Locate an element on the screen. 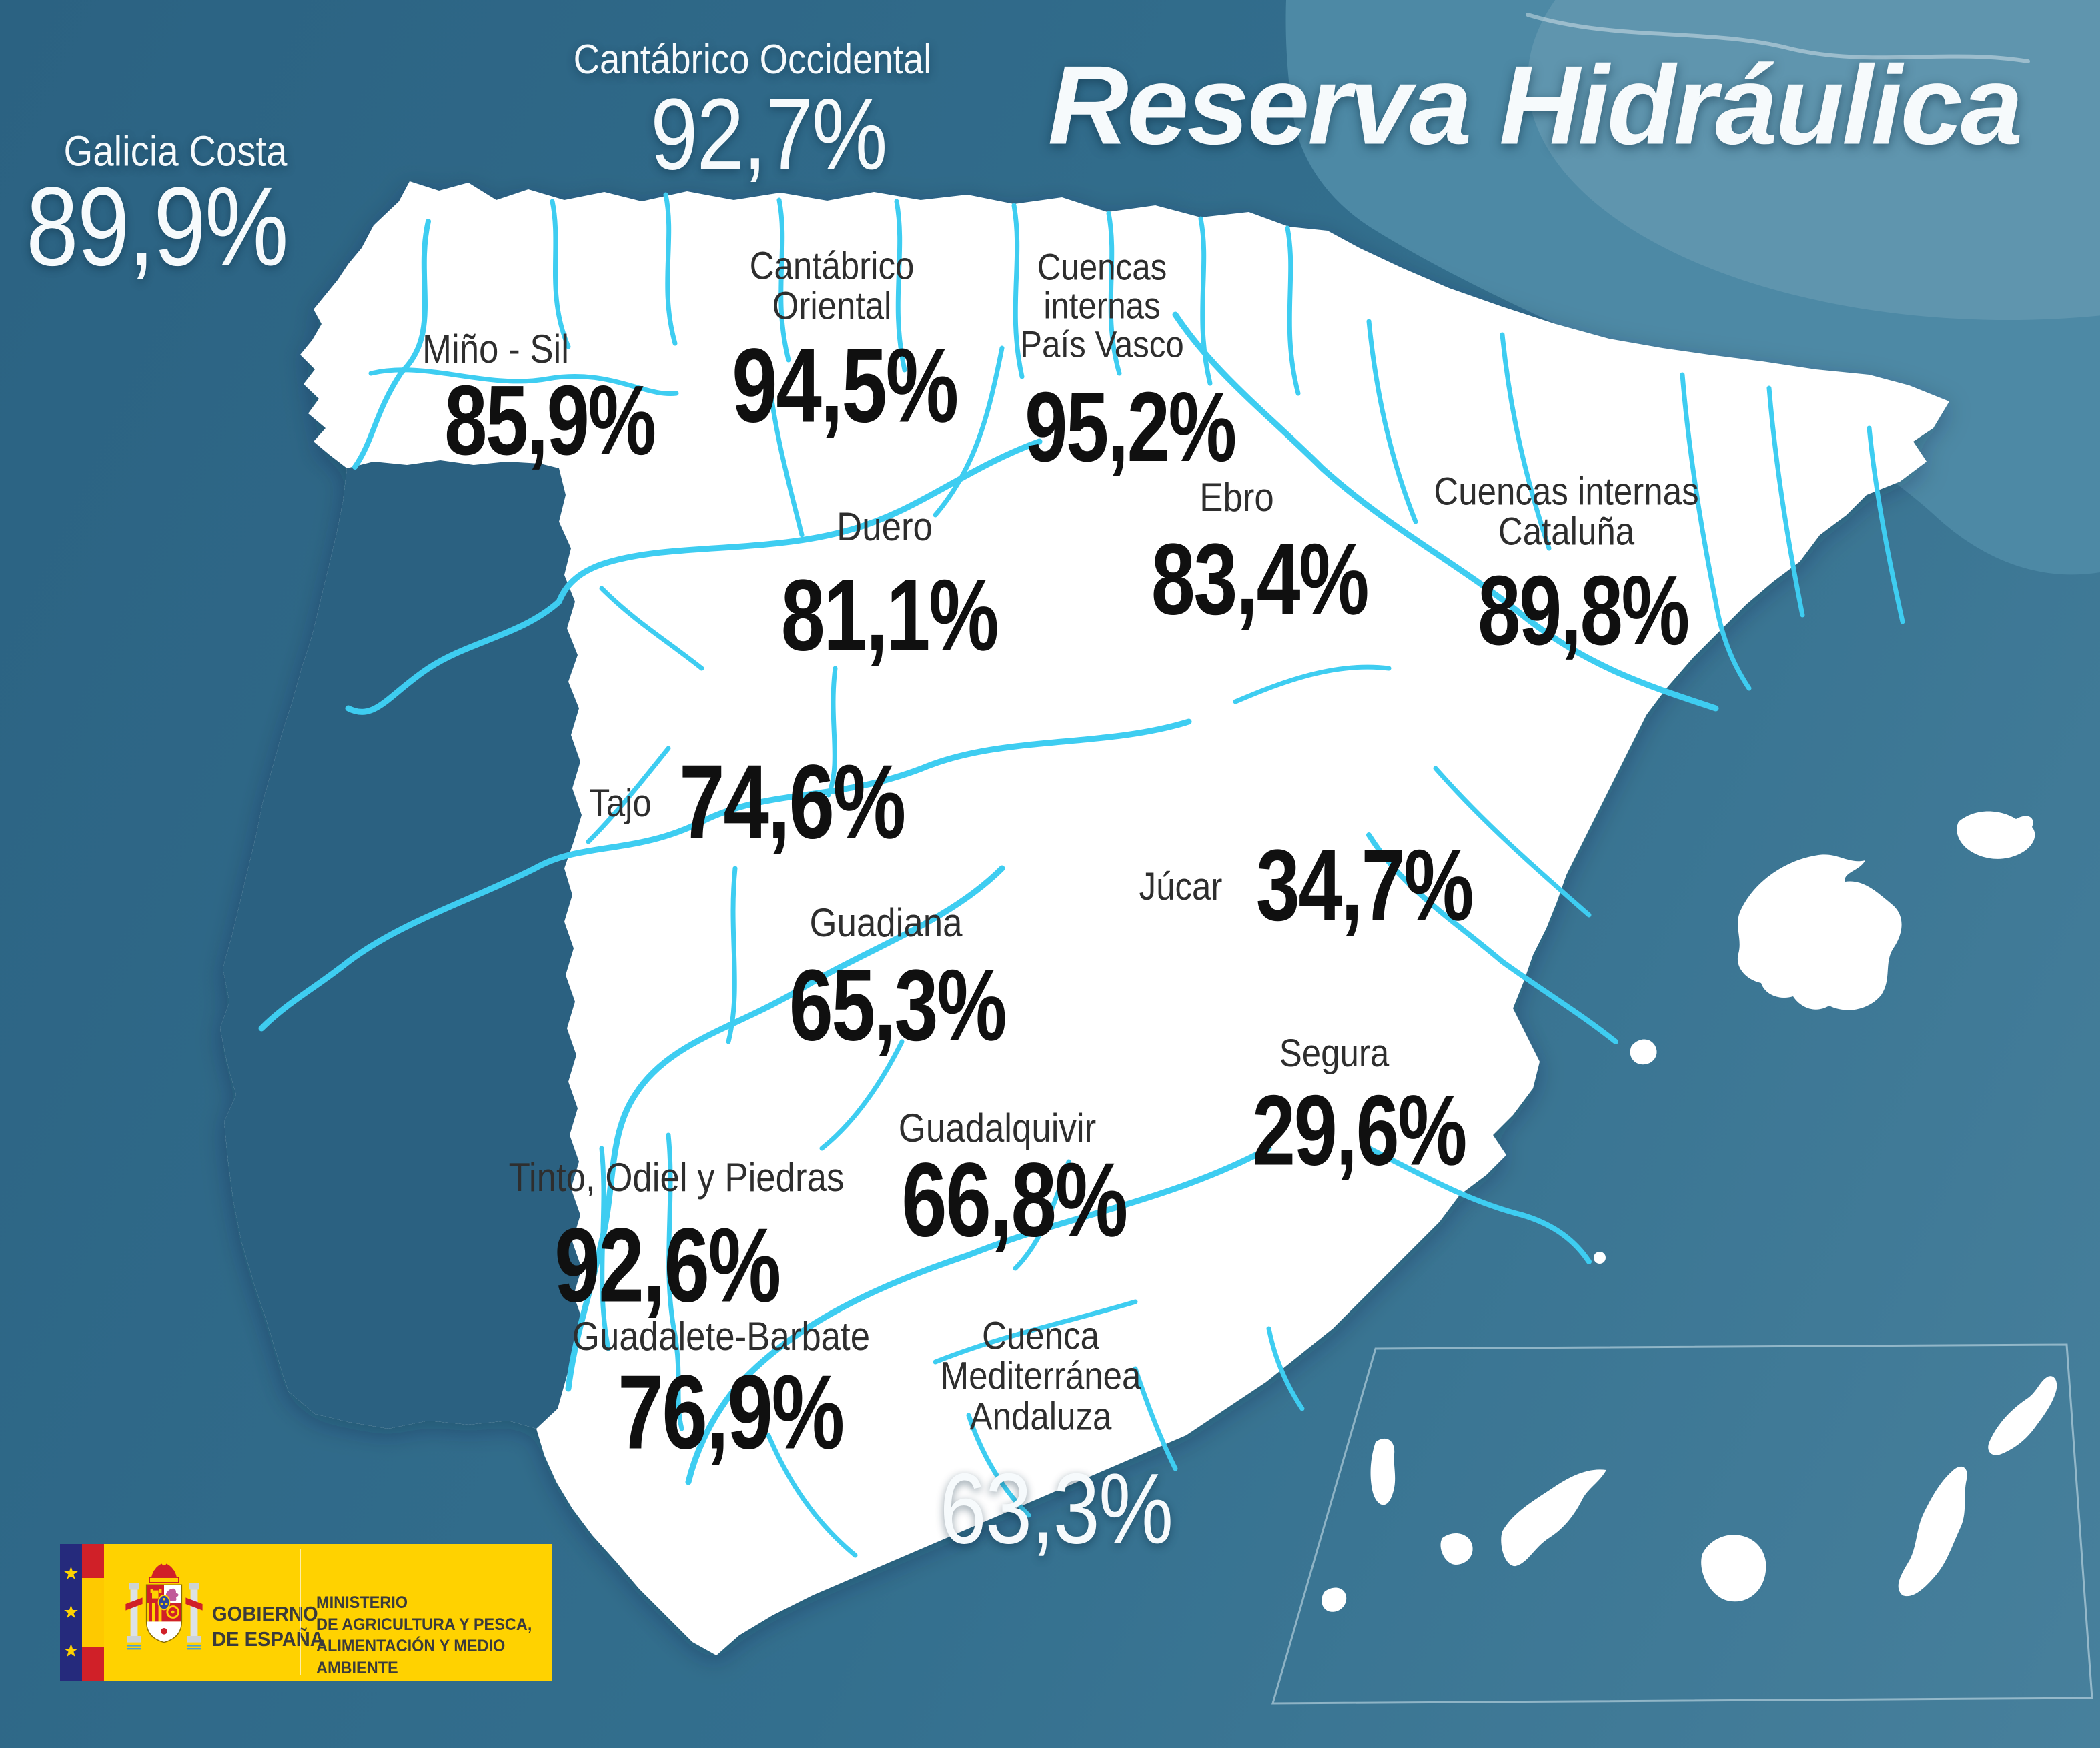  gran-canaria-island is located at coordinates (1733, 1569).